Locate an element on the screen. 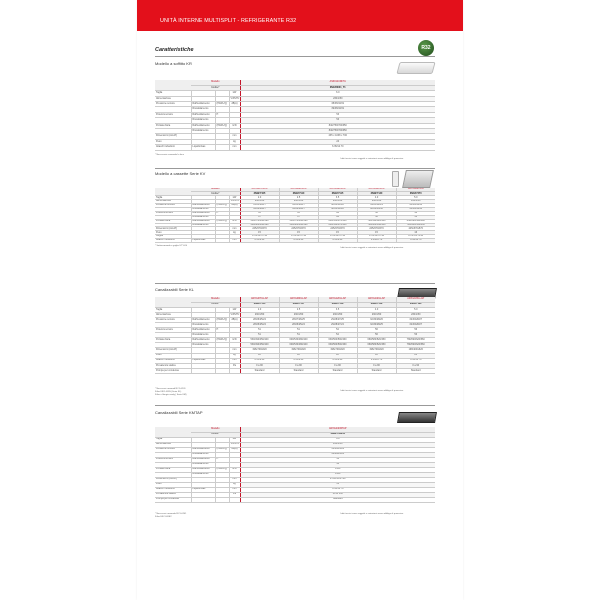 This screenshot has width=600, height=600. table-header-row: Modello AS6012UDFTA is located at coordinates (295, 86).